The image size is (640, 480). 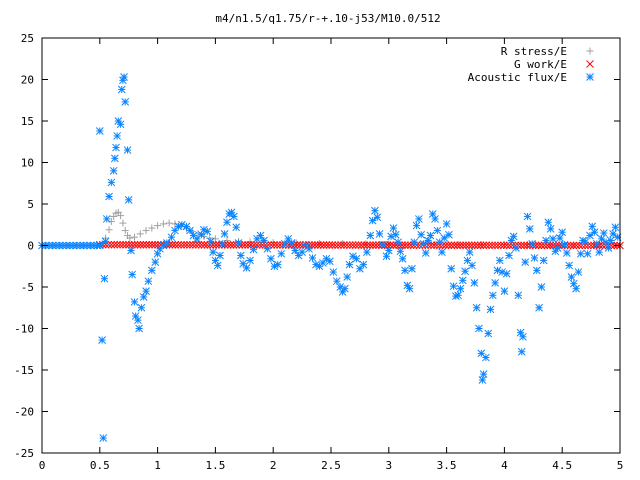 What do you see at coordinates (27, 121) in the screenshot?
I see `y-tick-label: 15` at bounding box center [27, 121].